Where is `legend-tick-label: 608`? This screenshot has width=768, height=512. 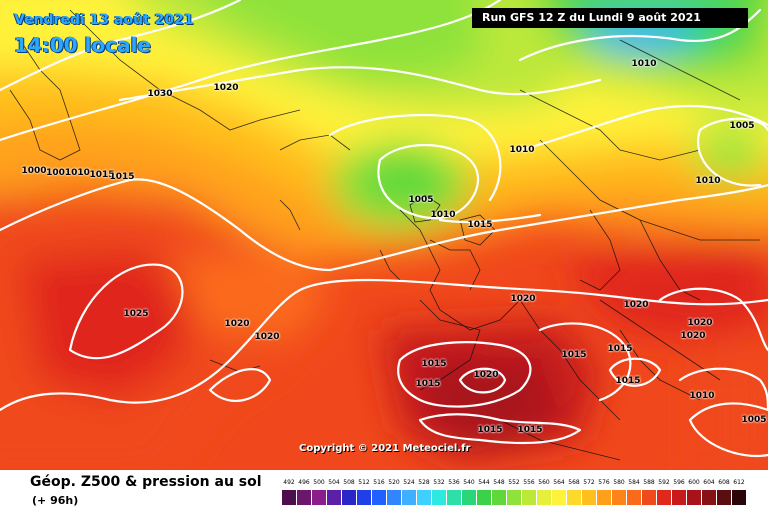 legend-tick-label: 608 is located at coordinates (724, 482).